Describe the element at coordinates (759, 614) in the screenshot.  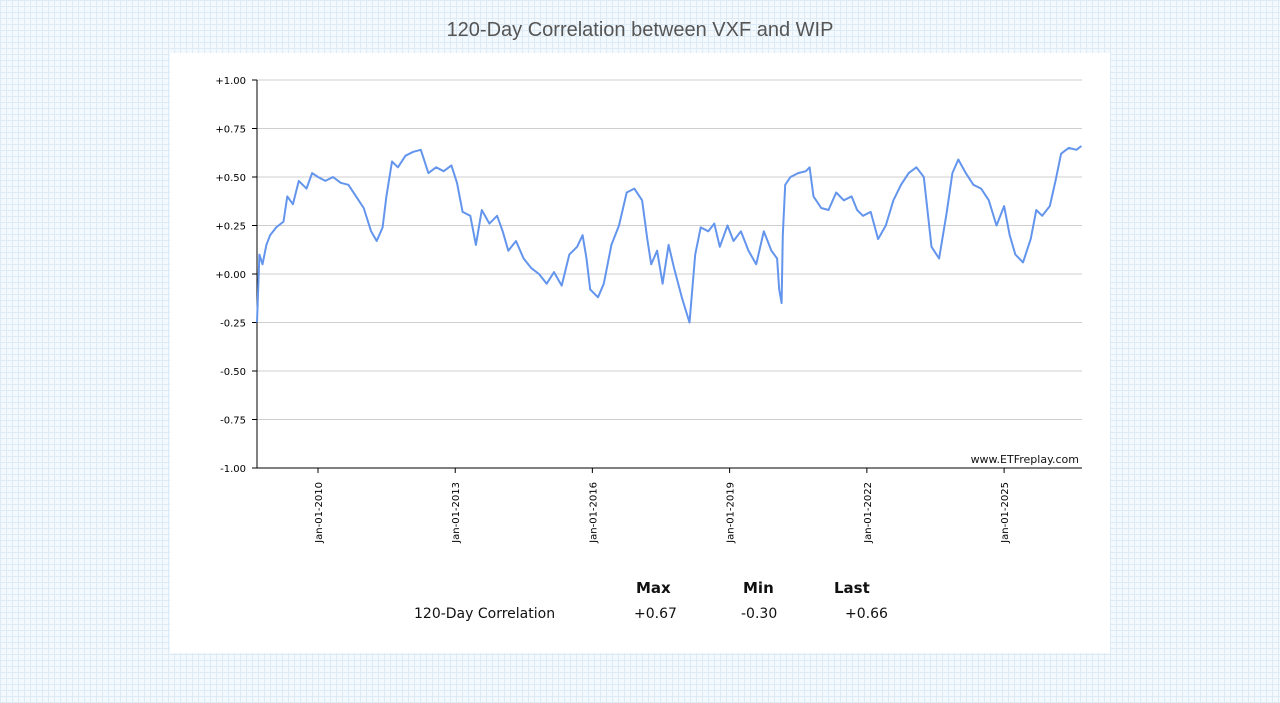
I see `stats-min-value: -0.30` at that location.